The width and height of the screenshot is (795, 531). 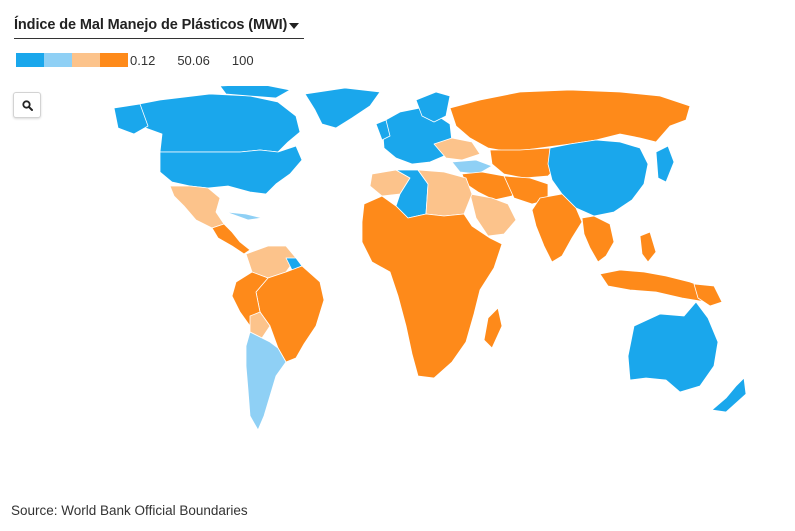 I want to click on region-turkey, so click(x=472, y=167).